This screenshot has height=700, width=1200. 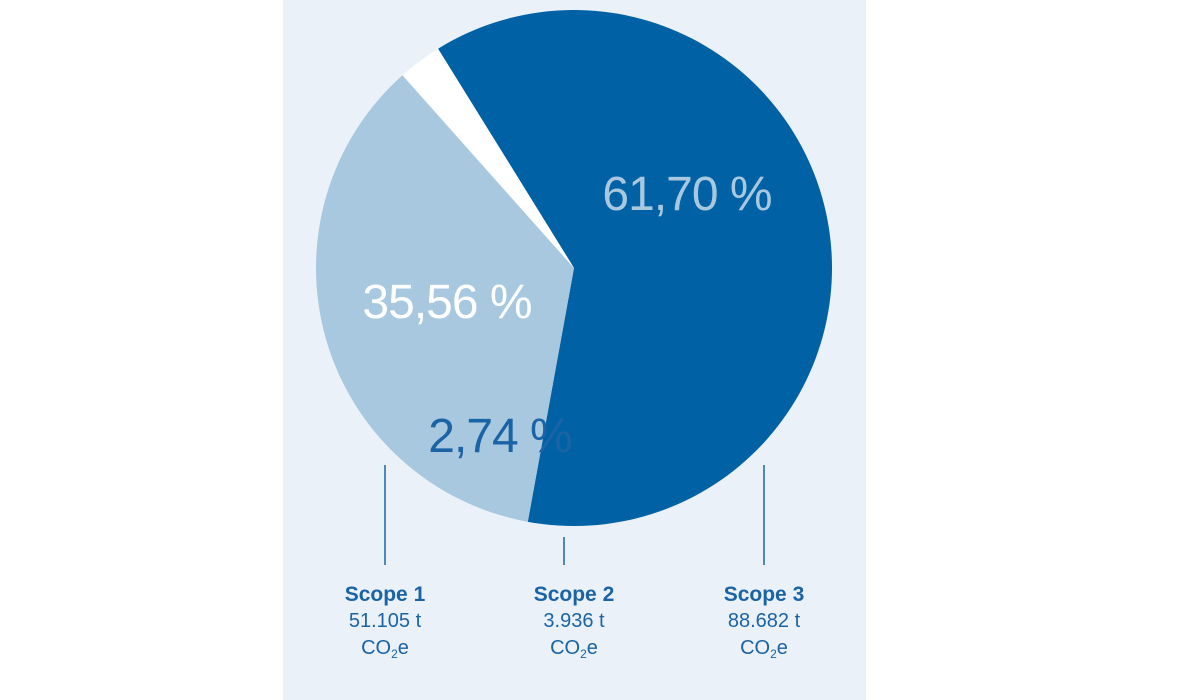 I want to click on scope-3-percentage-label: 61,70 %, so click(x=686, y=194).